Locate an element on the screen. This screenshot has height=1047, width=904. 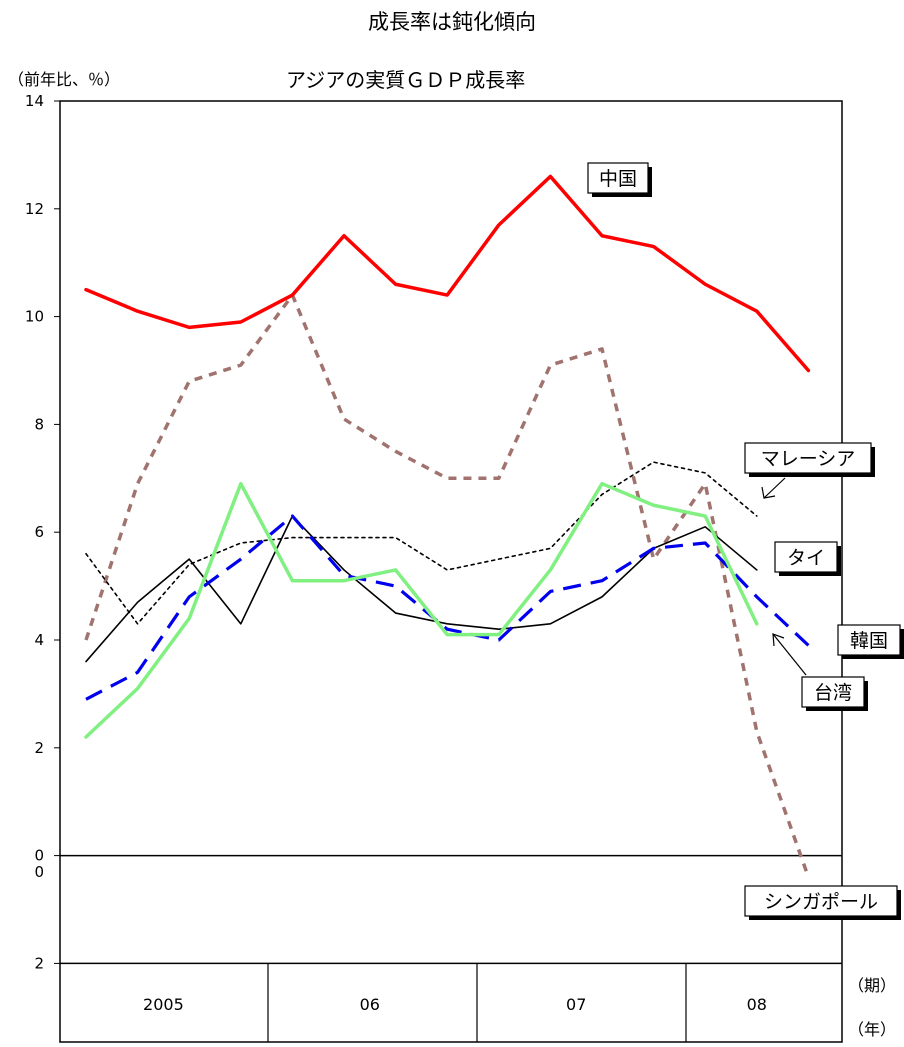
y-axis-unit-label: （前年比、％） is located at coordinates (64, 79).